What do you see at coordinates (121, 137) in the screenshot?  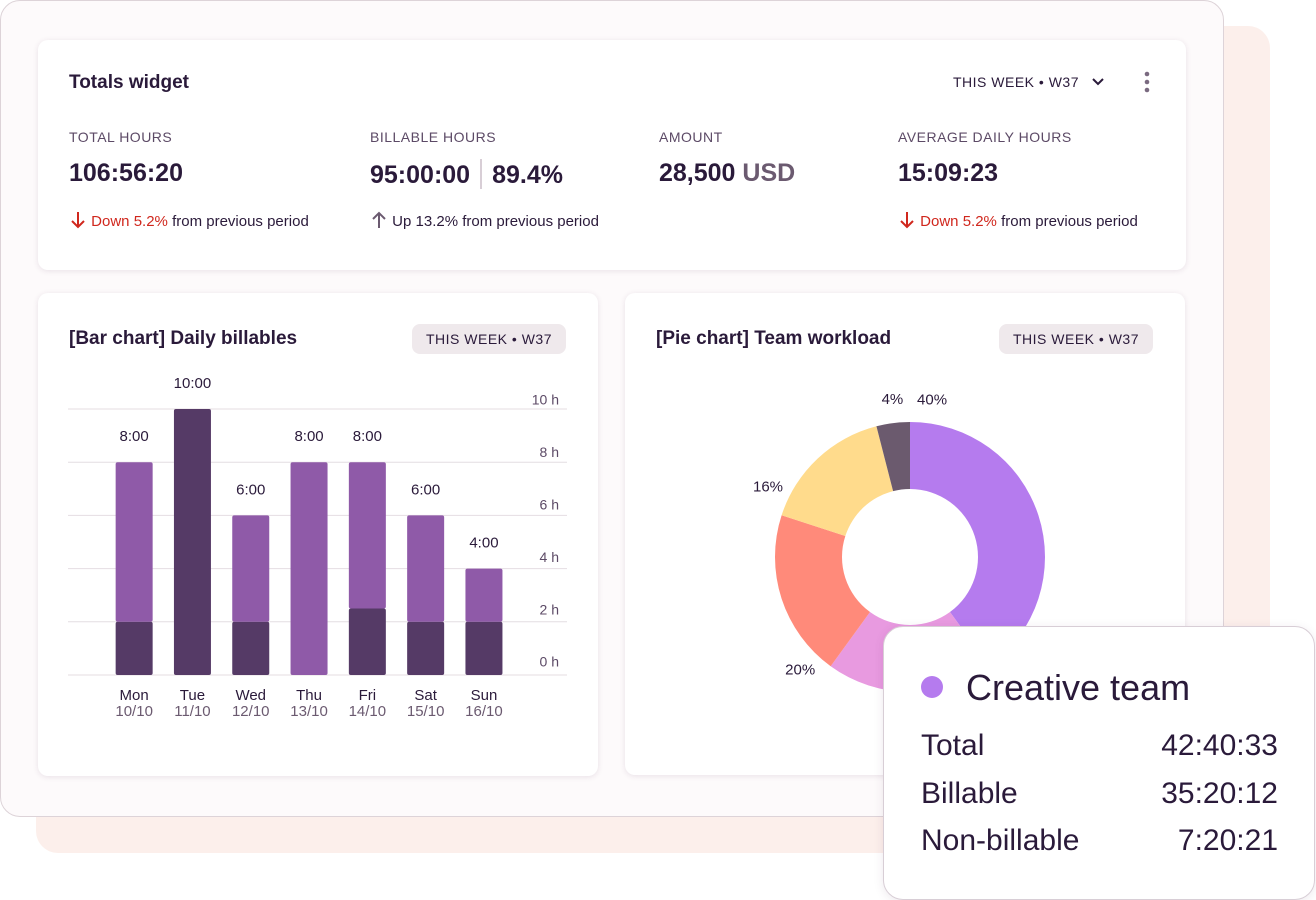 I see `metric-label: TOTAL HOURS` at bounding box center [121, 137].